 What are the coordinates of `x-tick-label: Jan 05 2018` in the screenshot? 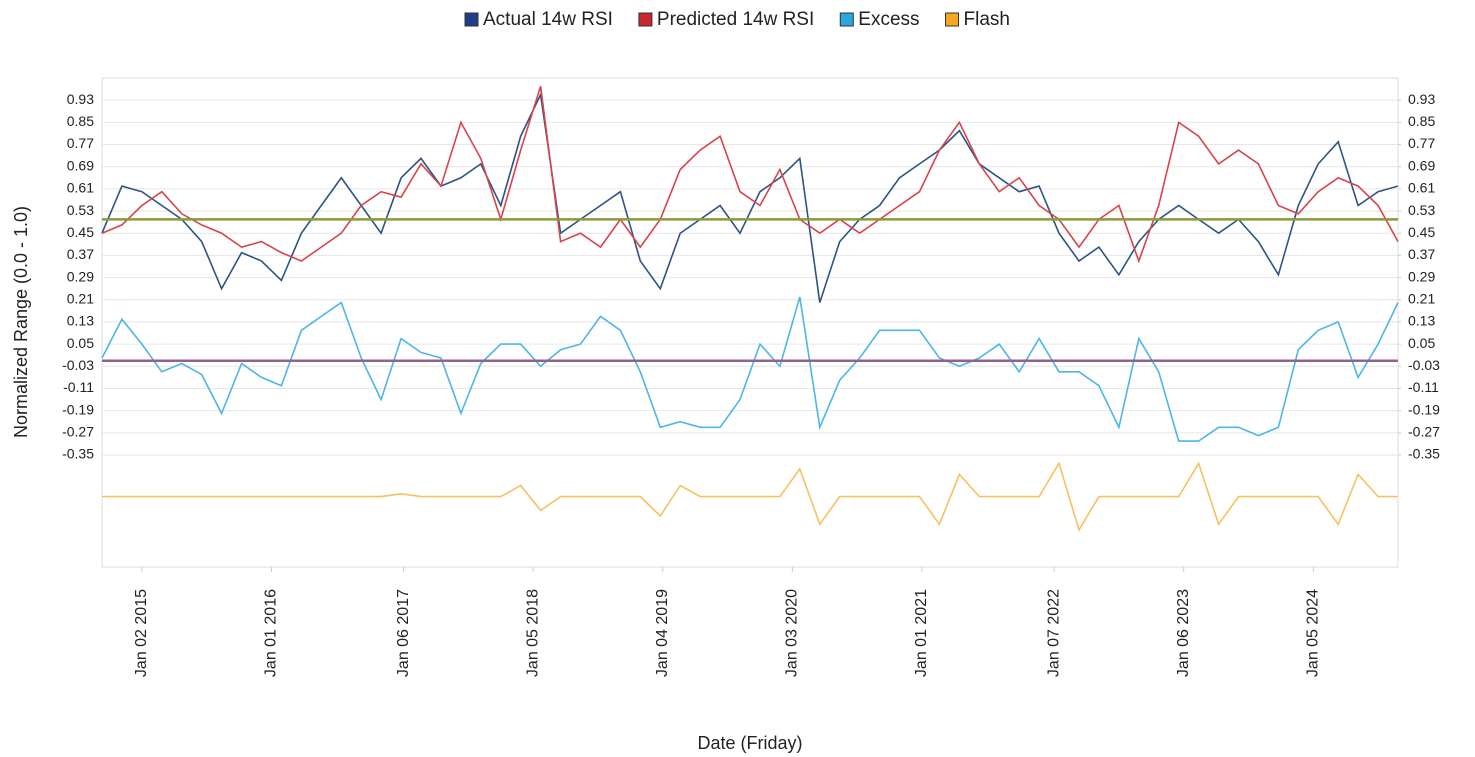 It's located at (532, 633).